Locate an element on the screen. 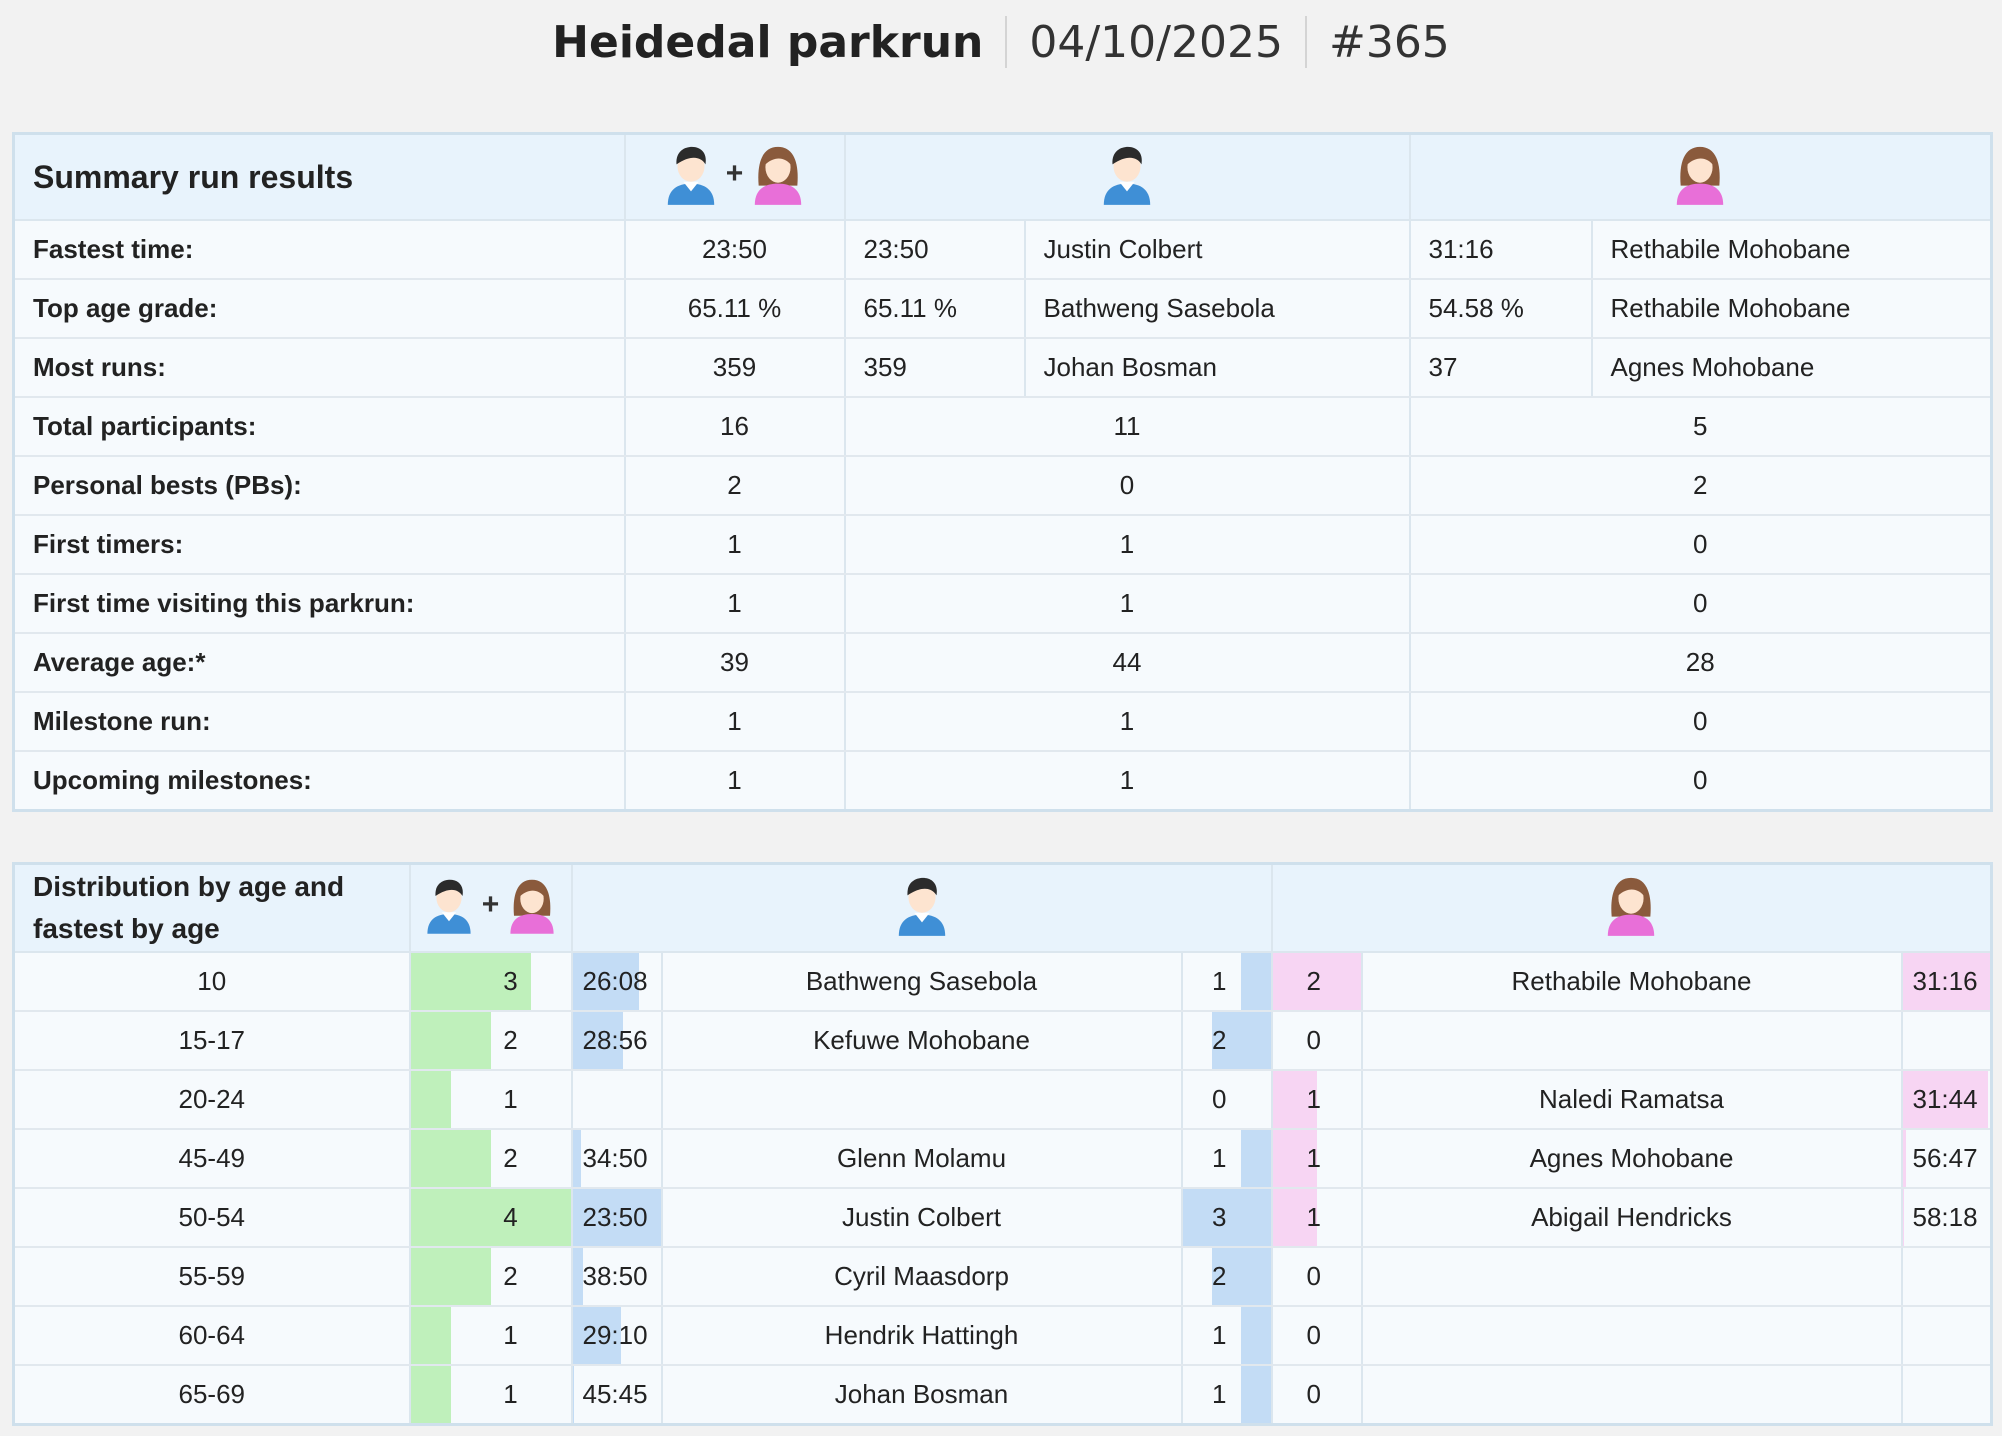  female-count: 2 is located at coordinates (1313, 981).